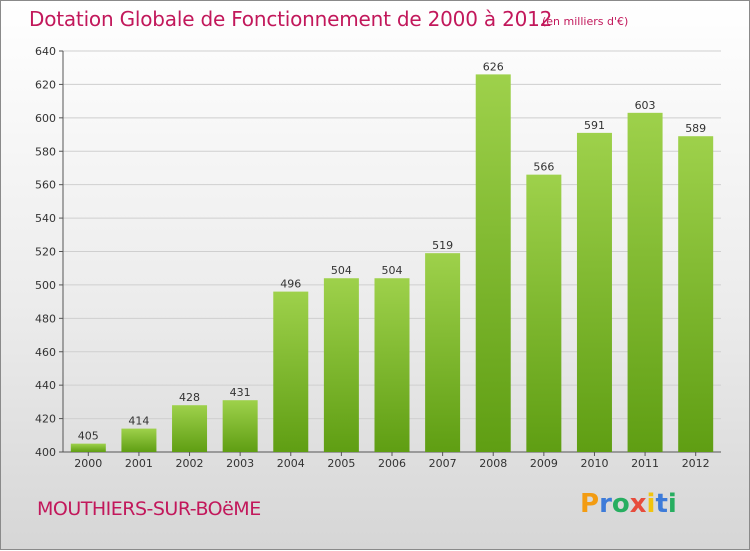 This screenshot has width=750, height=551. What do you see at coordinates (620, 504) in the screenshot?
I see `logo-letter: o` at bounding box center [620, 504].